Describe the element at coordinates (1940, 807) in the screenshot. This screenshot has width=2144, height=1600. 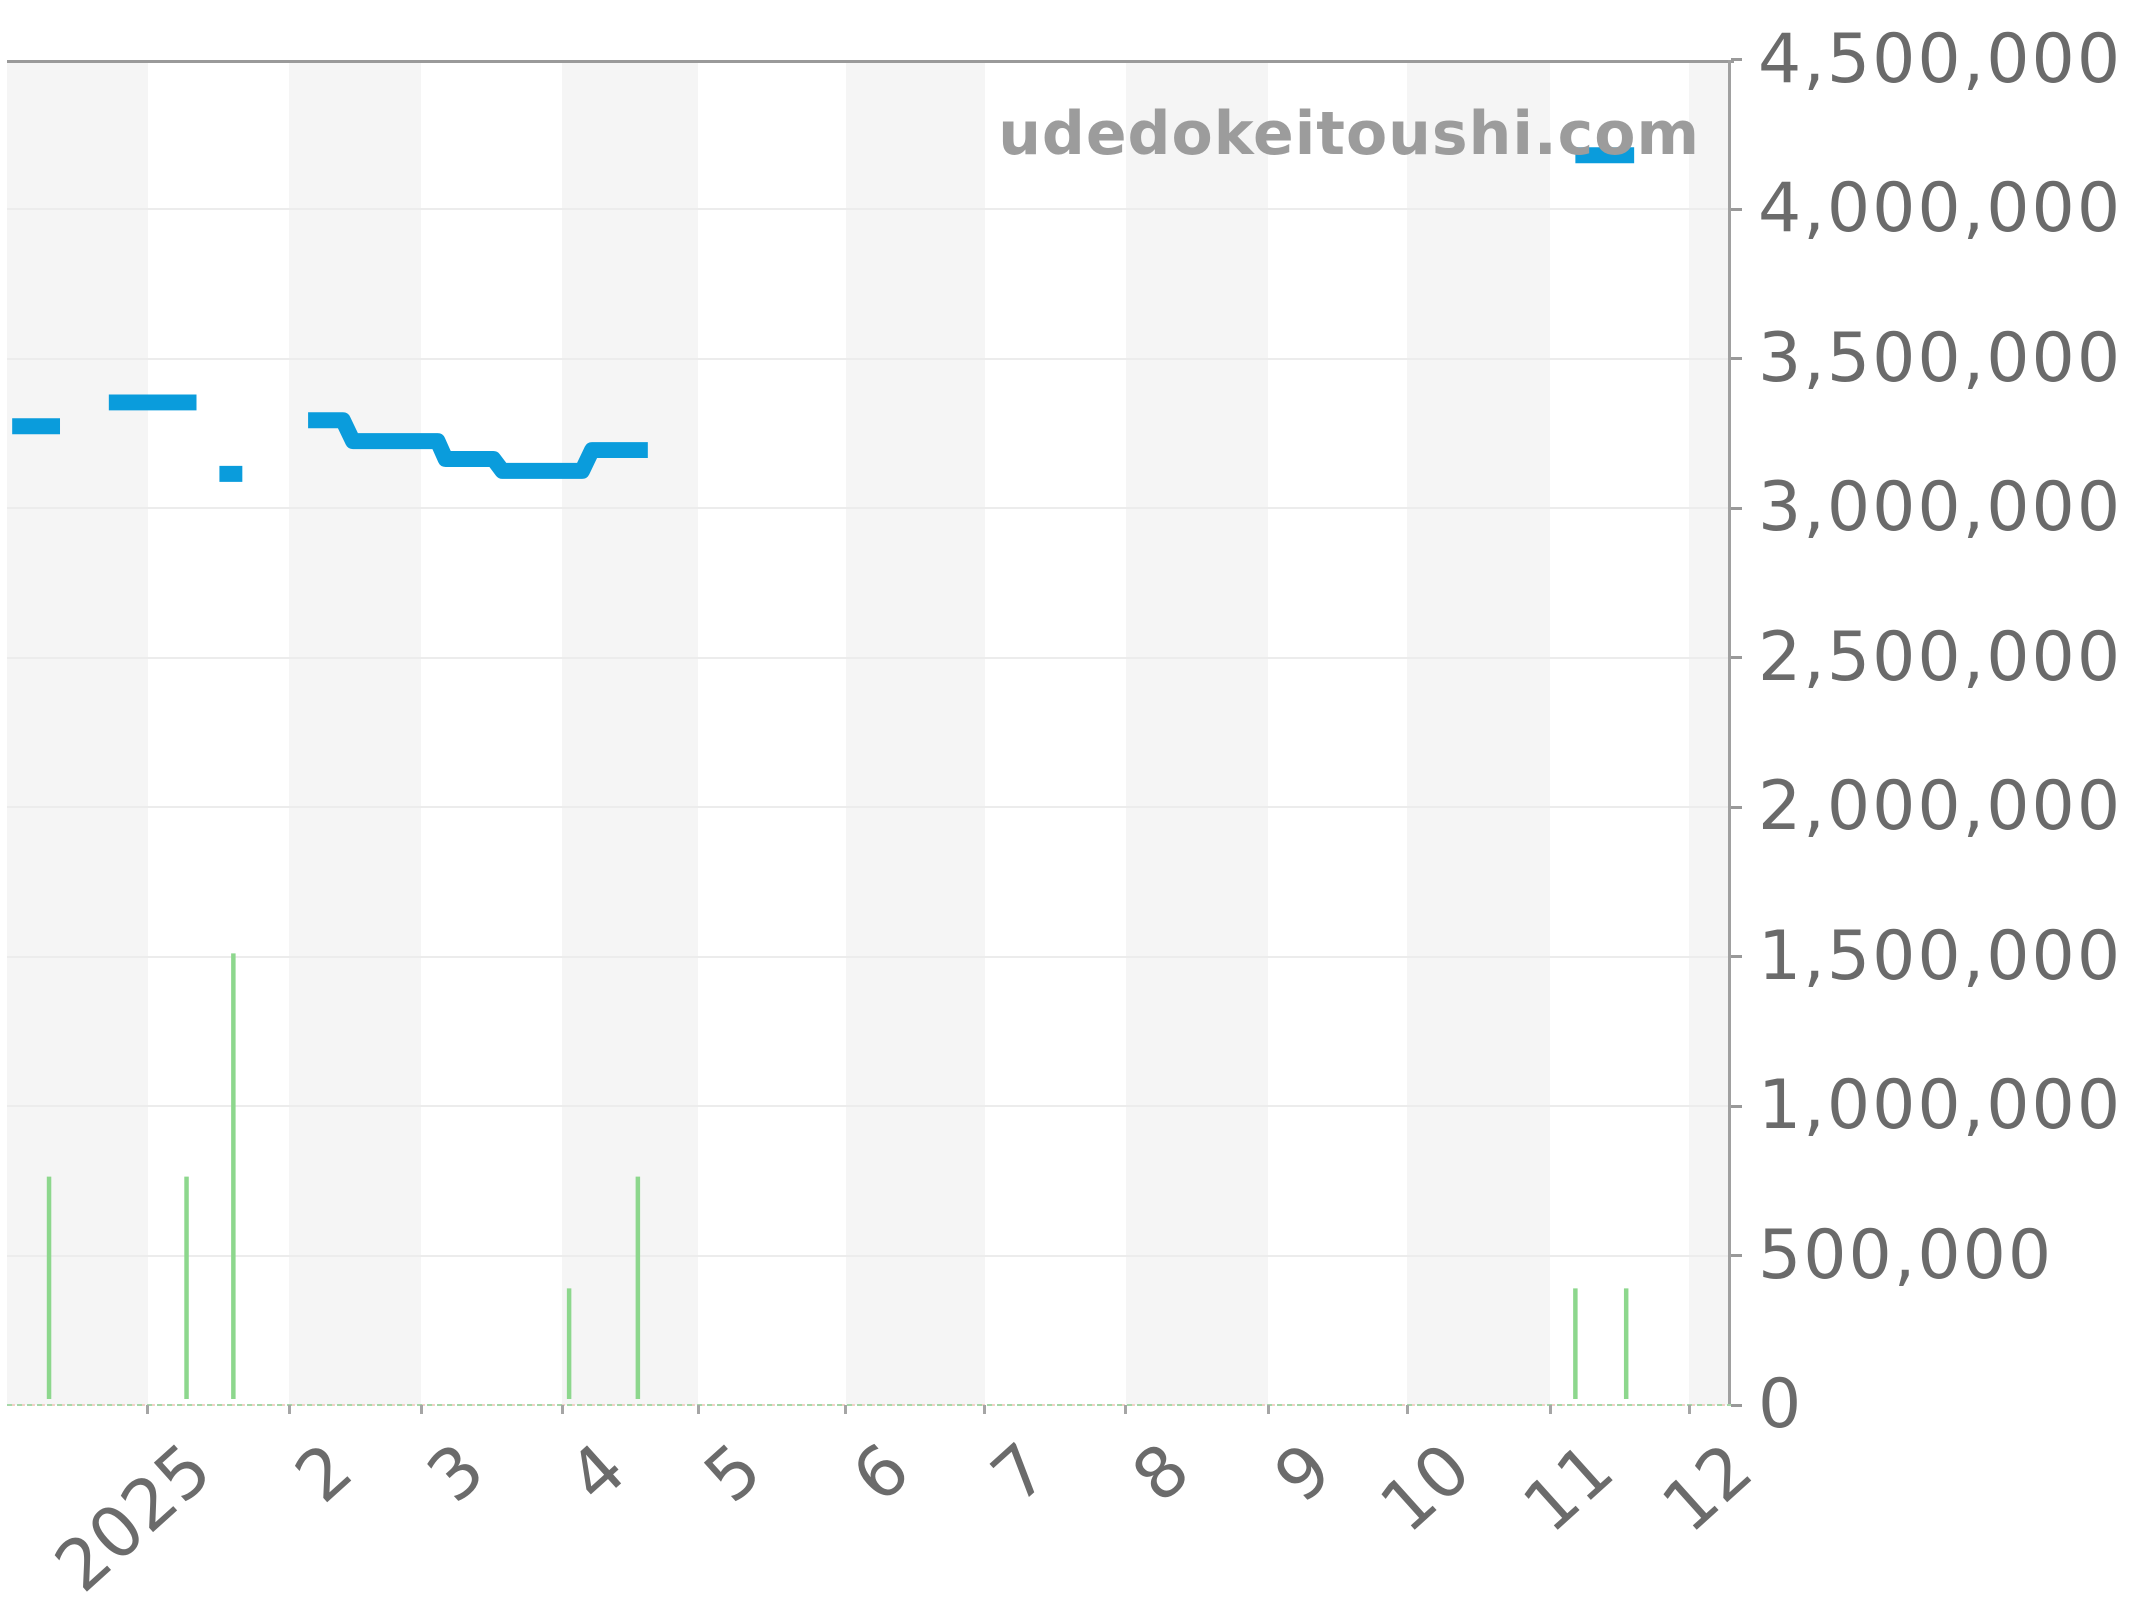
I see `y-tick-label: 2,000,000` at that location.